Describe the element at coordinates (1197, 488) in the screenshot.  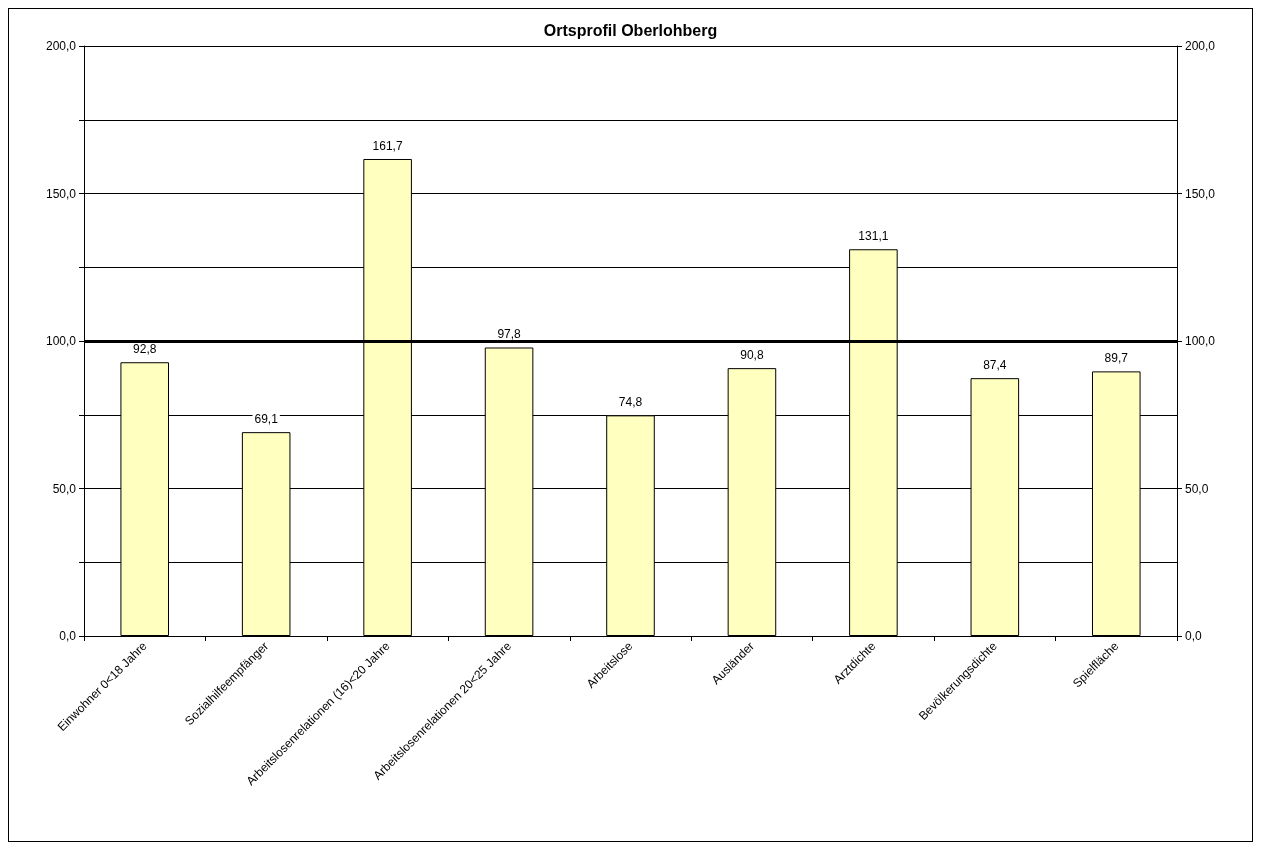
I see `y2-tick-label: 50,0` at that location.